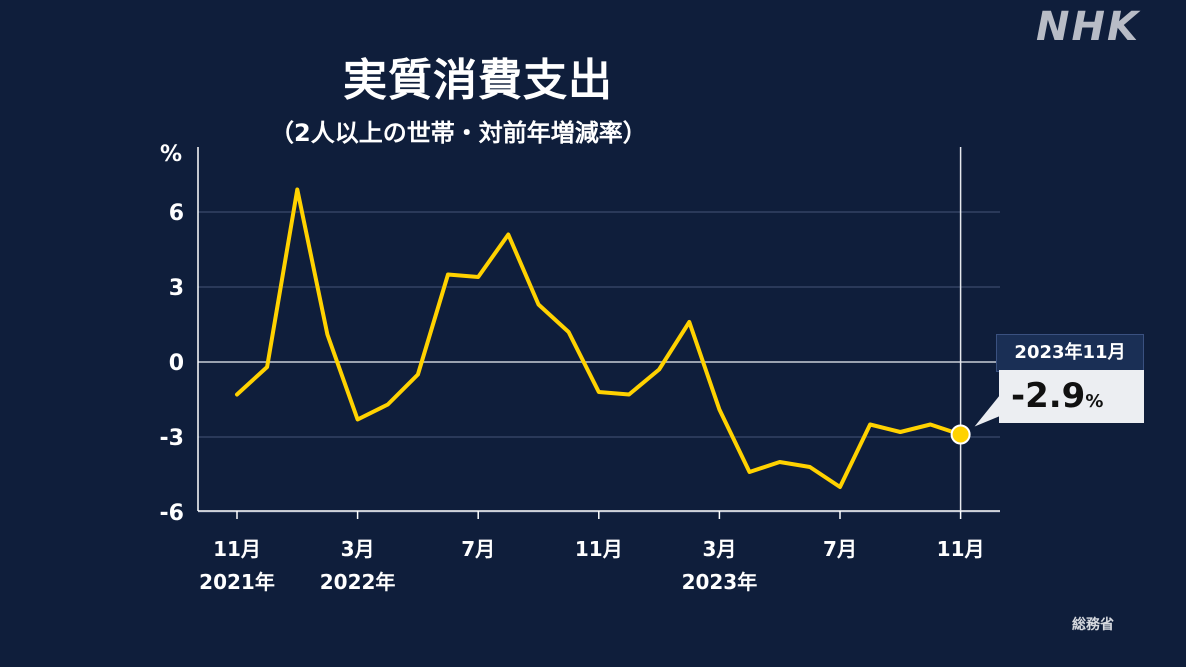 The height and width of the screenshot is (667, 1186). I want to click on y-tick-label: 0, so click(176, 363).